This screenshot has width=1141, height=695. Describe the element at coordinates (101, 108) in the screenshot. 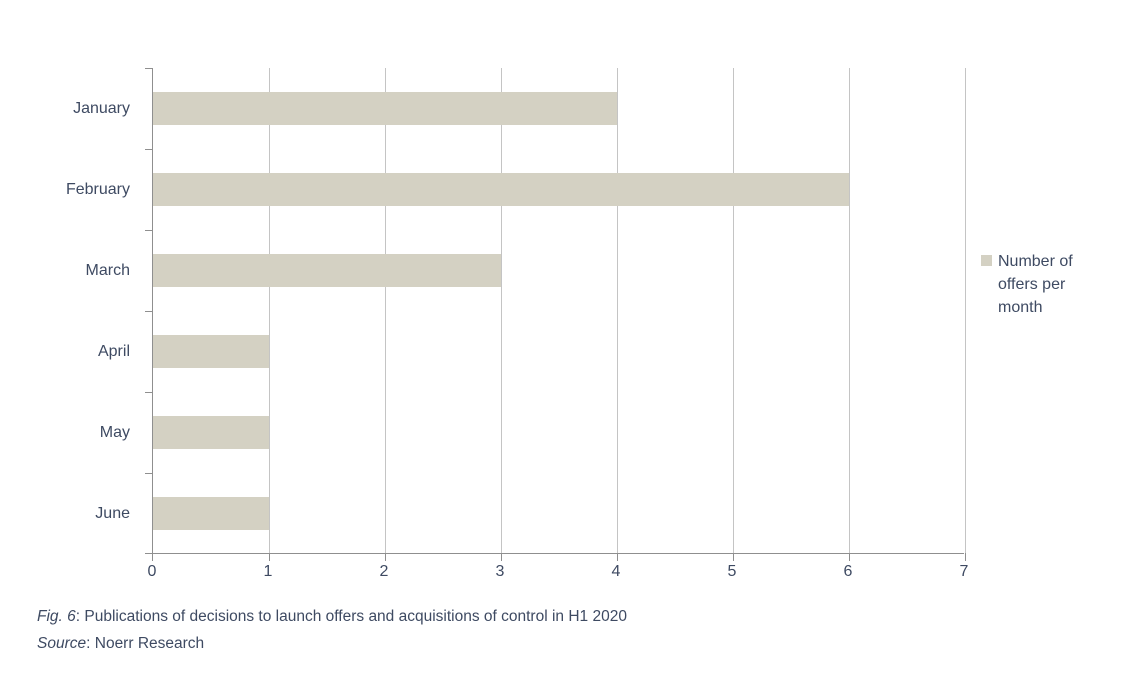

I see `y-label-january: January` at that location.